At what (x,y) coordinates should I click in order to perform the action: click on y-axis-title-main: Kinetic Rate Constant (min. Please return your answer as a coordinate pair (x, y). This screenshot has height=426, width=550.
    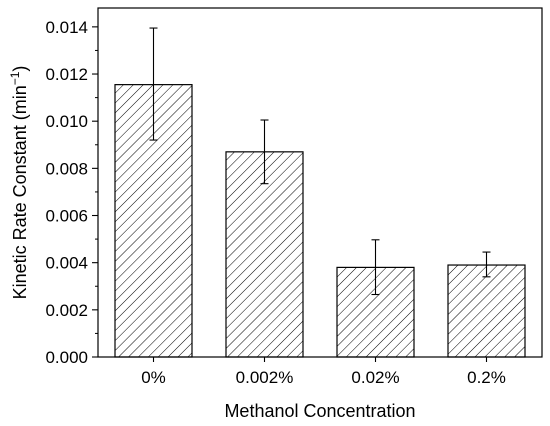
    Looking at the image, I should click on (20, 192).